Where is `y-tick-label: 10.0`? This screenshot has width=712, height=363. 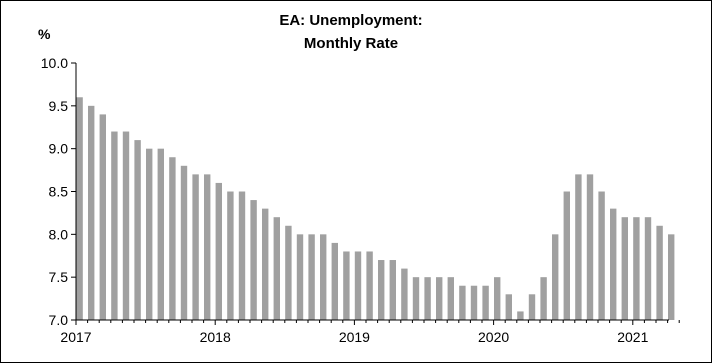
y-tick-label: 10.0 is located at coordinates (54, 63).